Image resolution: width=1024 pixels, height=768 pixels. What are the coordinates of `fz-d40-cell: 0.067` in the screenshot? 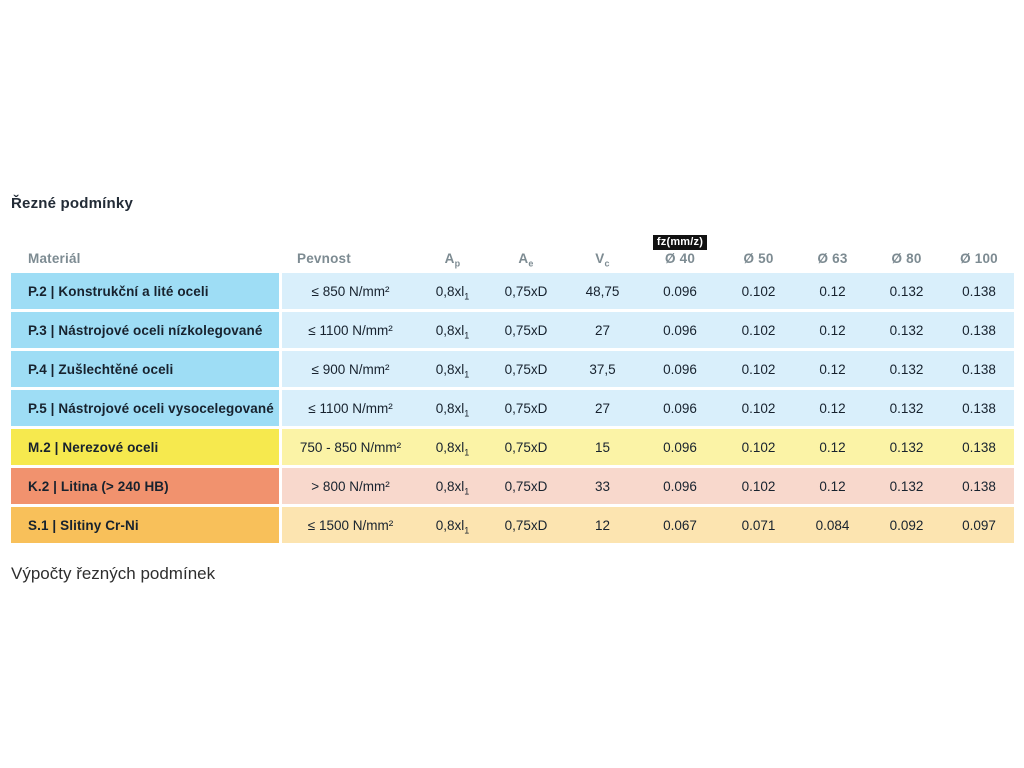 It's located at (680, 525).